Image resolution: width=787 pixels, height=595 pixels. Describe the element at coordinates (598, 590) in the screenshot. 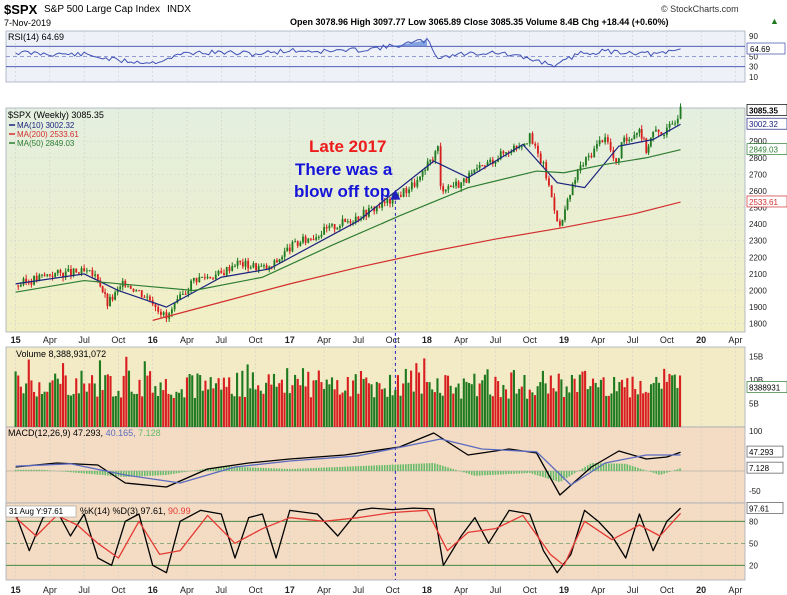

I see `x-tick-label-bottom: Apr` at that location.